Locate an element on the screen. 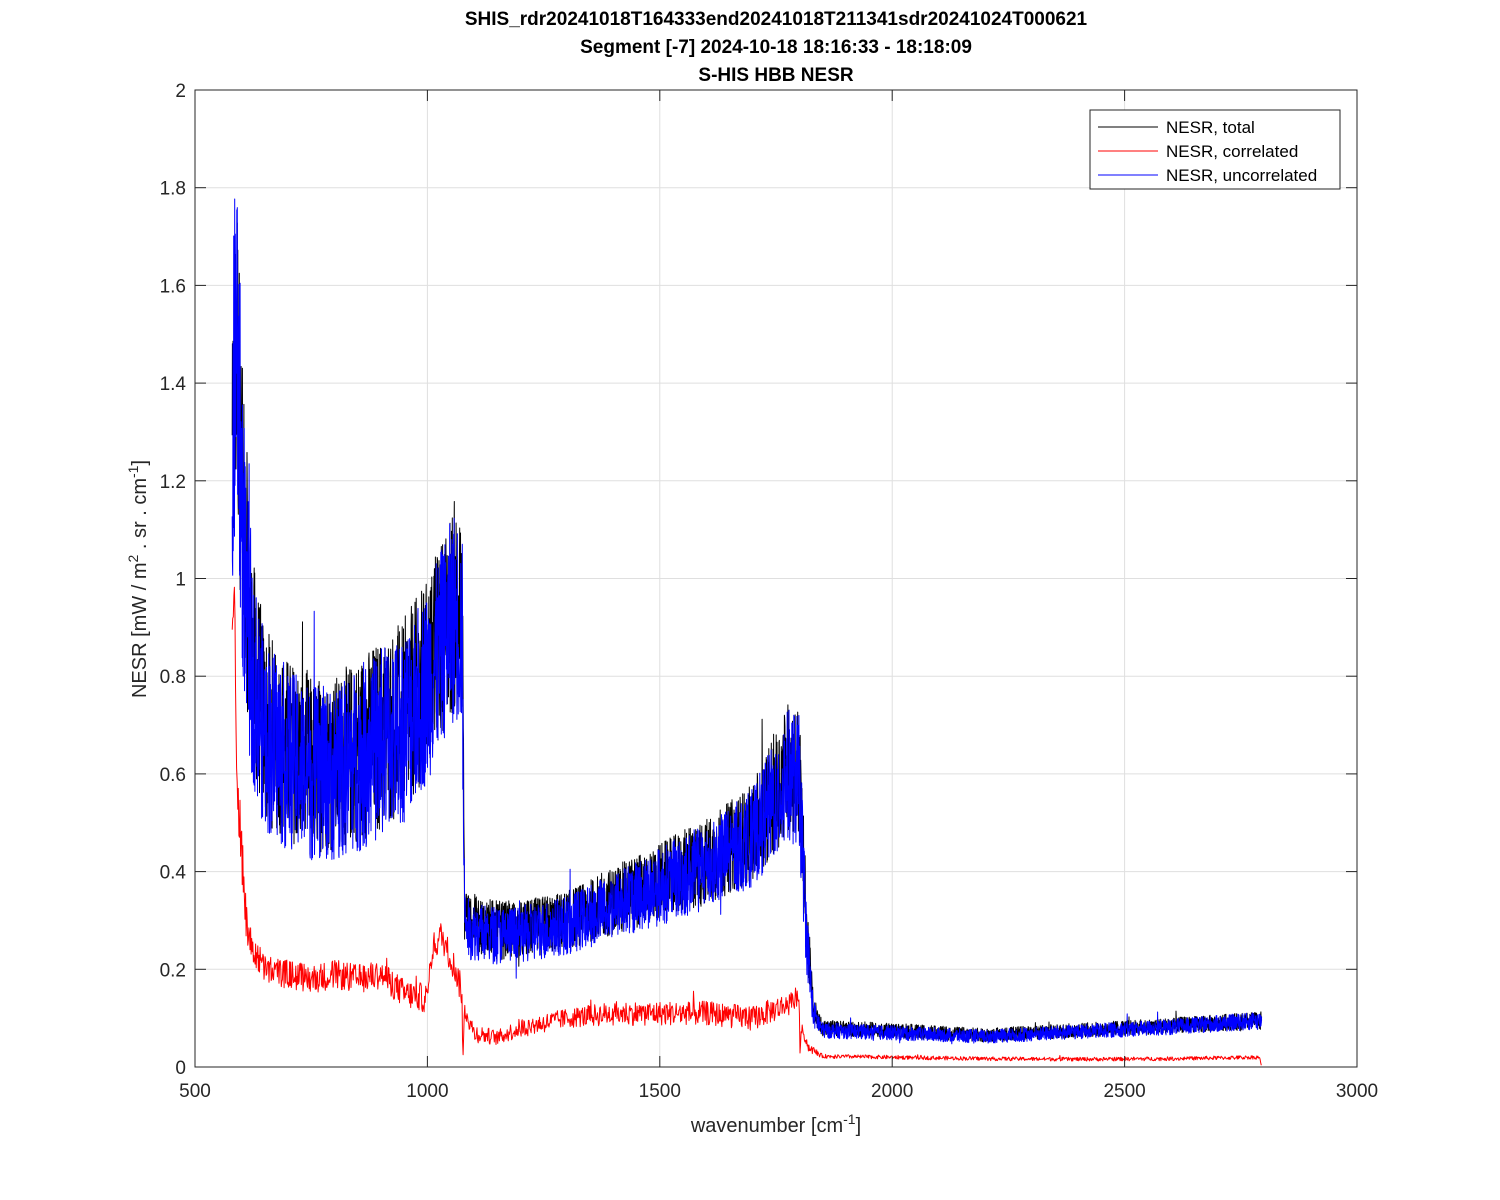 The image size is (1500, 1200). legend-label-correlated: NESR, correlated is located at coordinates (1232, 151).